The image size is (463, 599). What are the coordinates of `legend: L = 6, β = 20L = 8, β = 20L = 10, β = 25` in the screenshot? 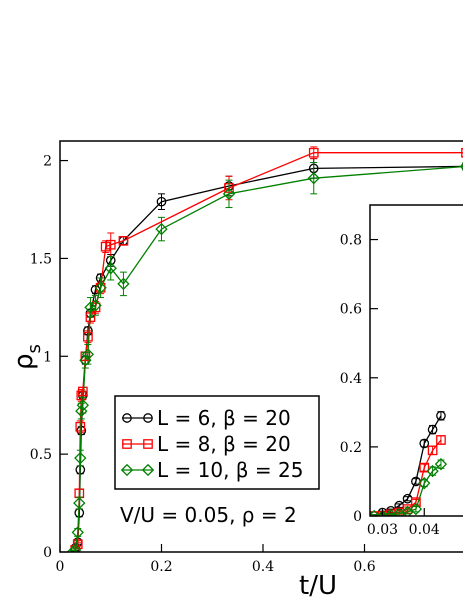 It's located at (217, 442).